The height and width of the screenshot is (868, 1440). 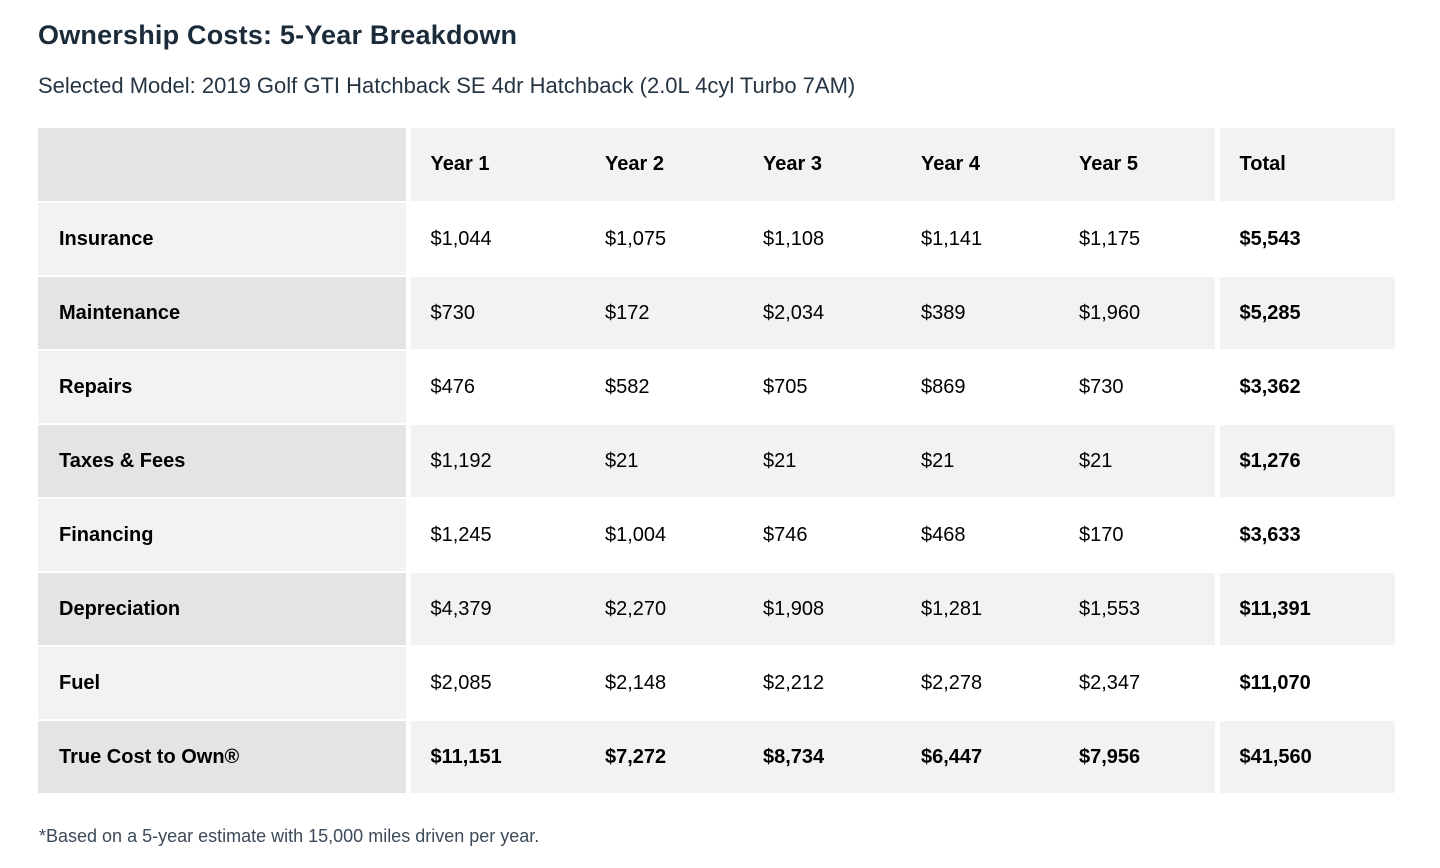 I want to click on cost-cell: $2,085, so click(x=496, y=683).